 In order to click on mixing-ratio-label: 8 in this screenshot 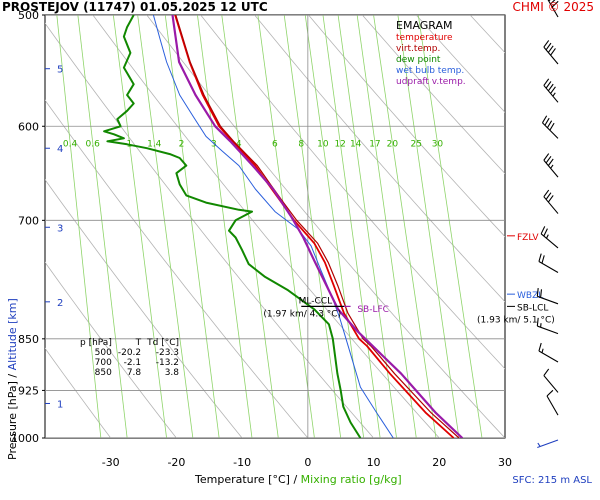, I will do `click(301, 144)`.